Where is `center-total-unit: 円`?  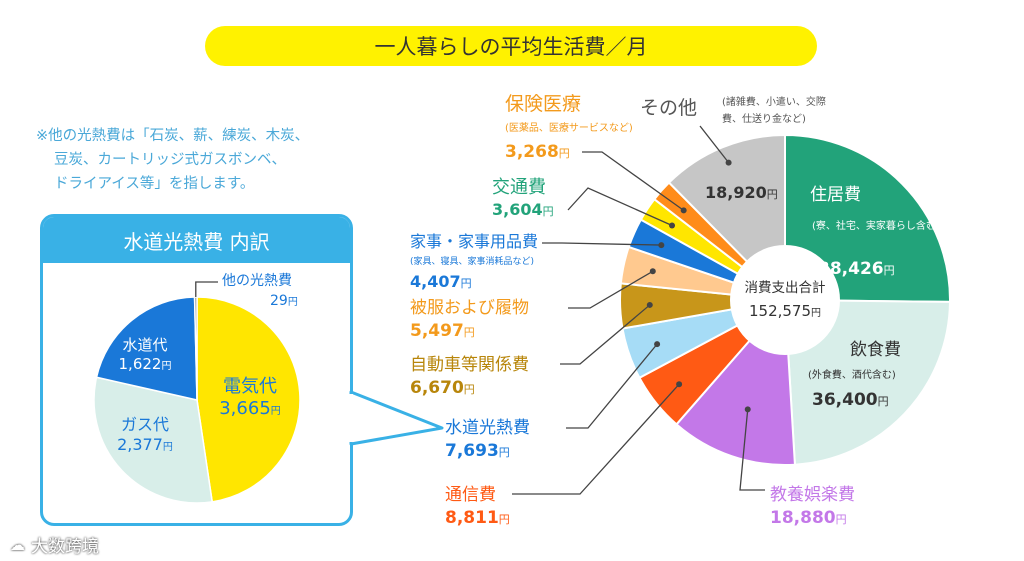 center-total-unit: 円 is located at coordinates (816, 313).